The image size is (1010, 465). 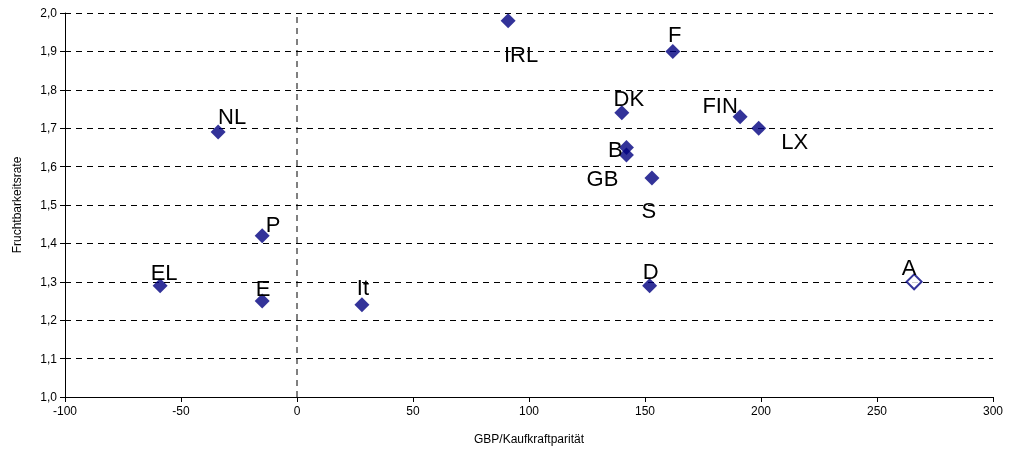 I want to click on annotation: NL, so click(x=232, y=116).